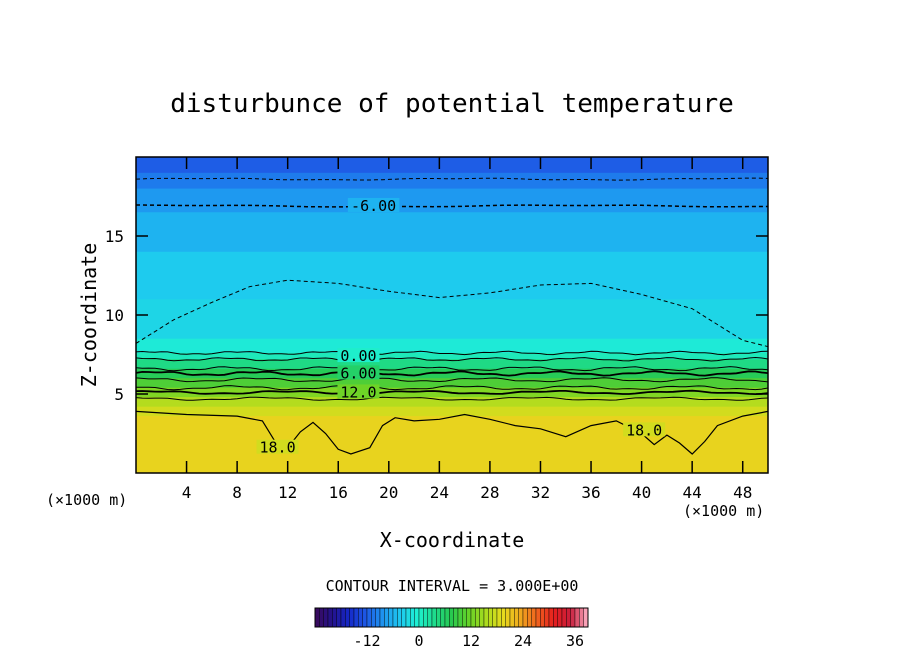  I want to click on x-unit-label: (×1000 m), so click(723, 511).